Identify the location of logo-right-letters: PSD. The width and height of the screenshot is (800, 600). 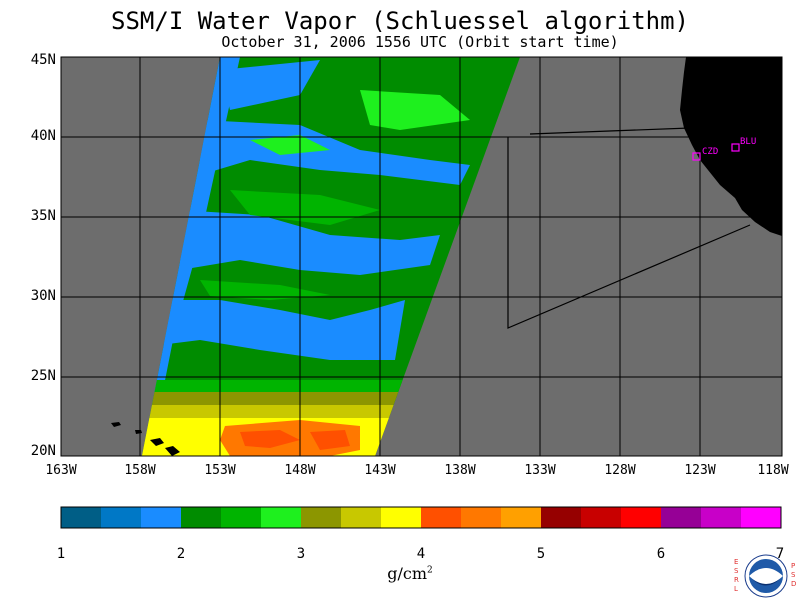
(794, 575).